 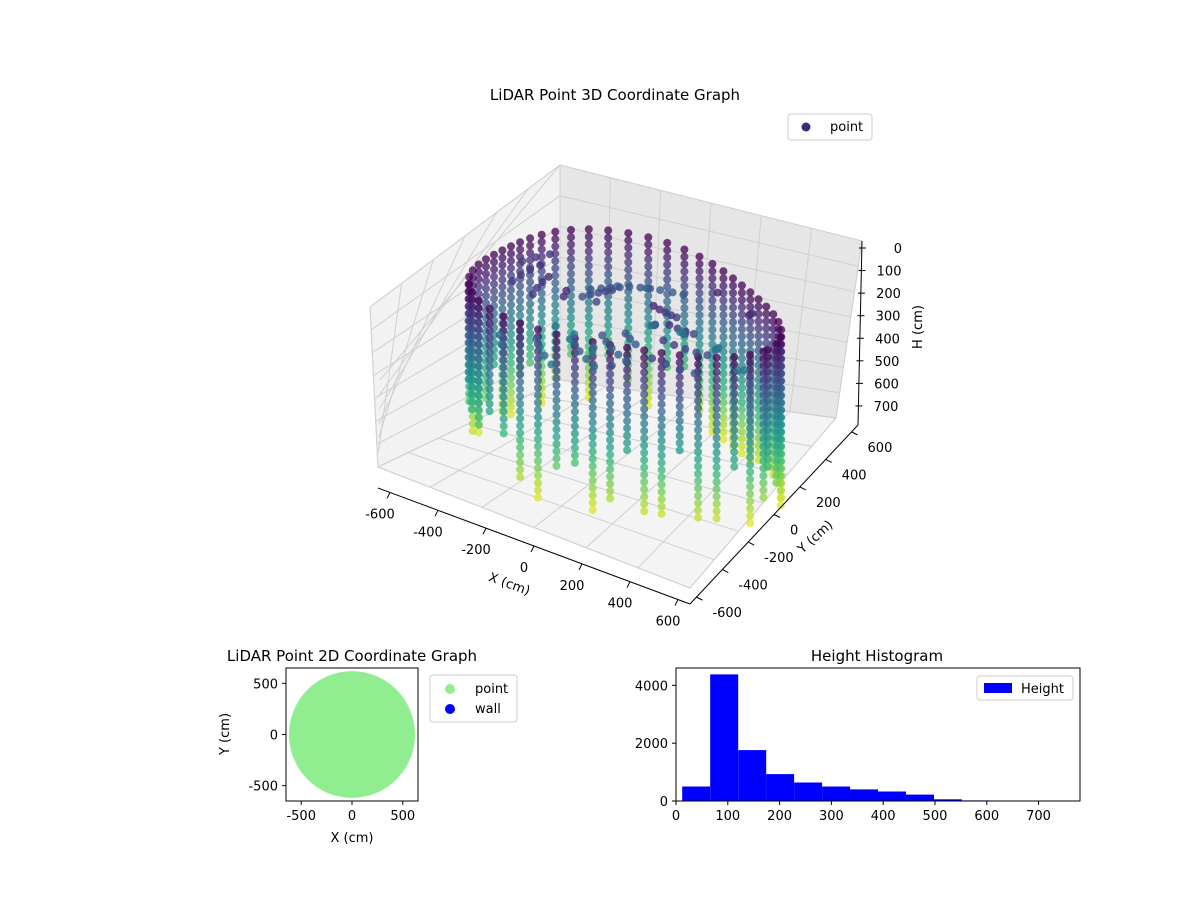 I want to click on y-tick-label-2d: -500, so click(x=263, y=787).